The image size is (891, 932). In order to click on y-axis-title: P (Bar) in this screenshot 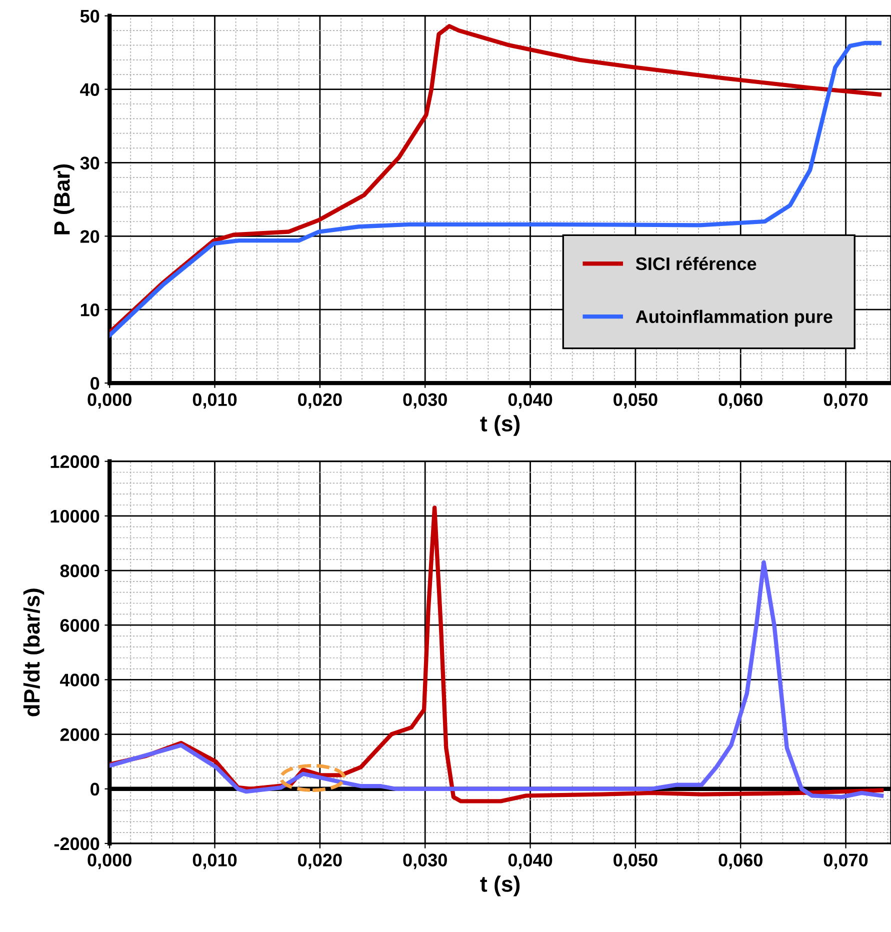, I will do `click(64, 199)`.